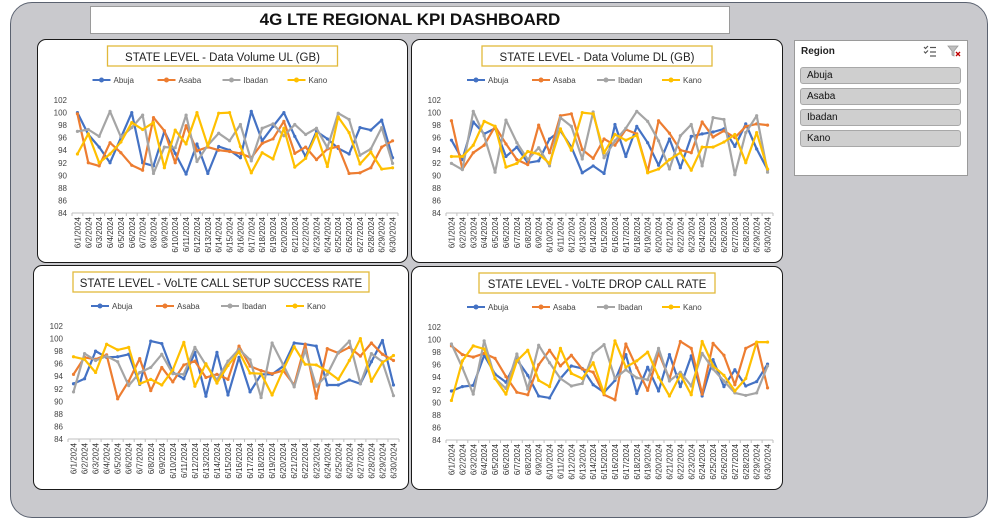  Describe the element at coordinates (371, 234) in the screenshot. I see `x-tick-label: 6/28/2024` at that location.